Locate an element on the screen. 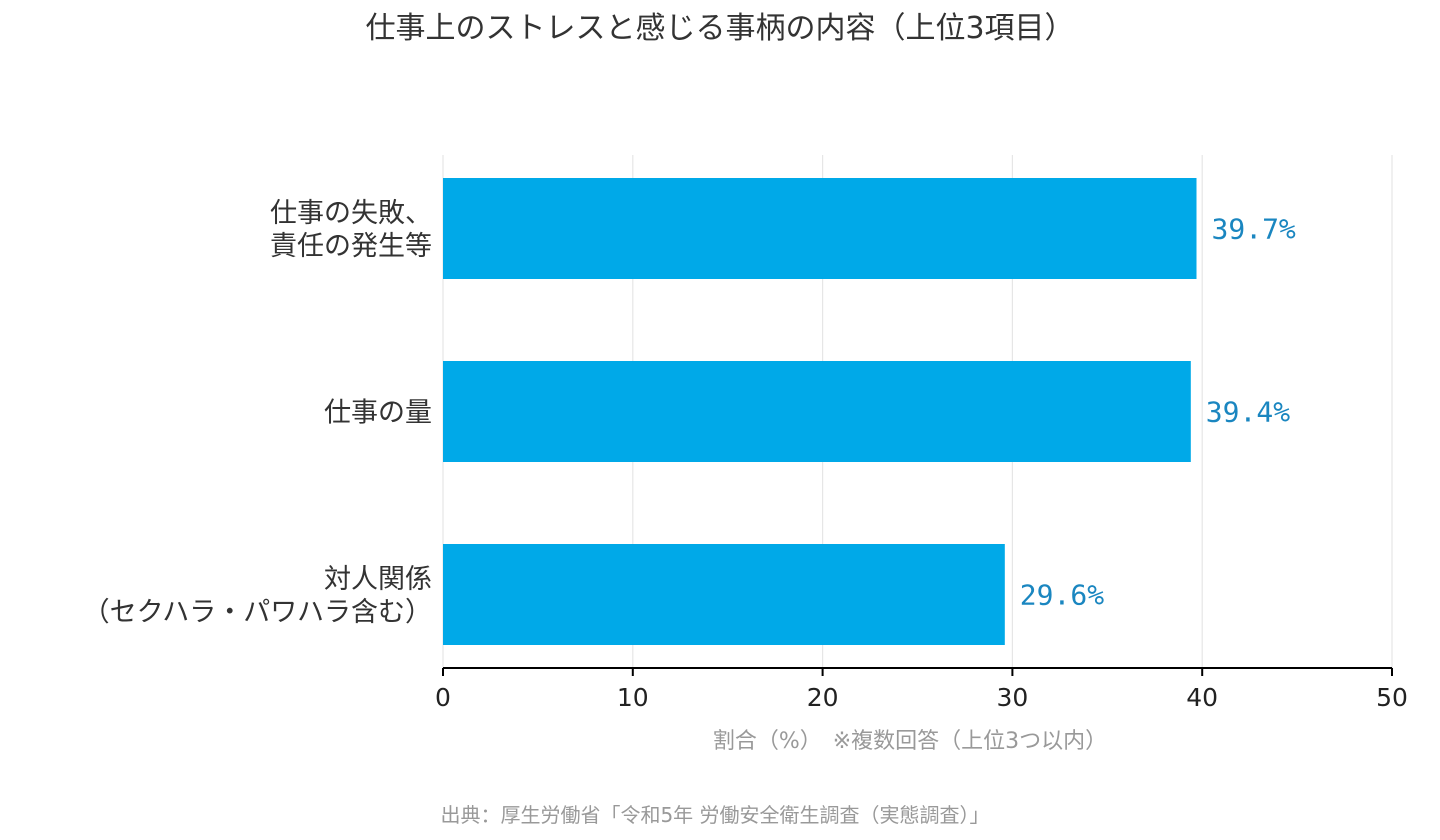 The image size is (1440, 840). x-tick-label: 10 is located at coordinates (633, 697).